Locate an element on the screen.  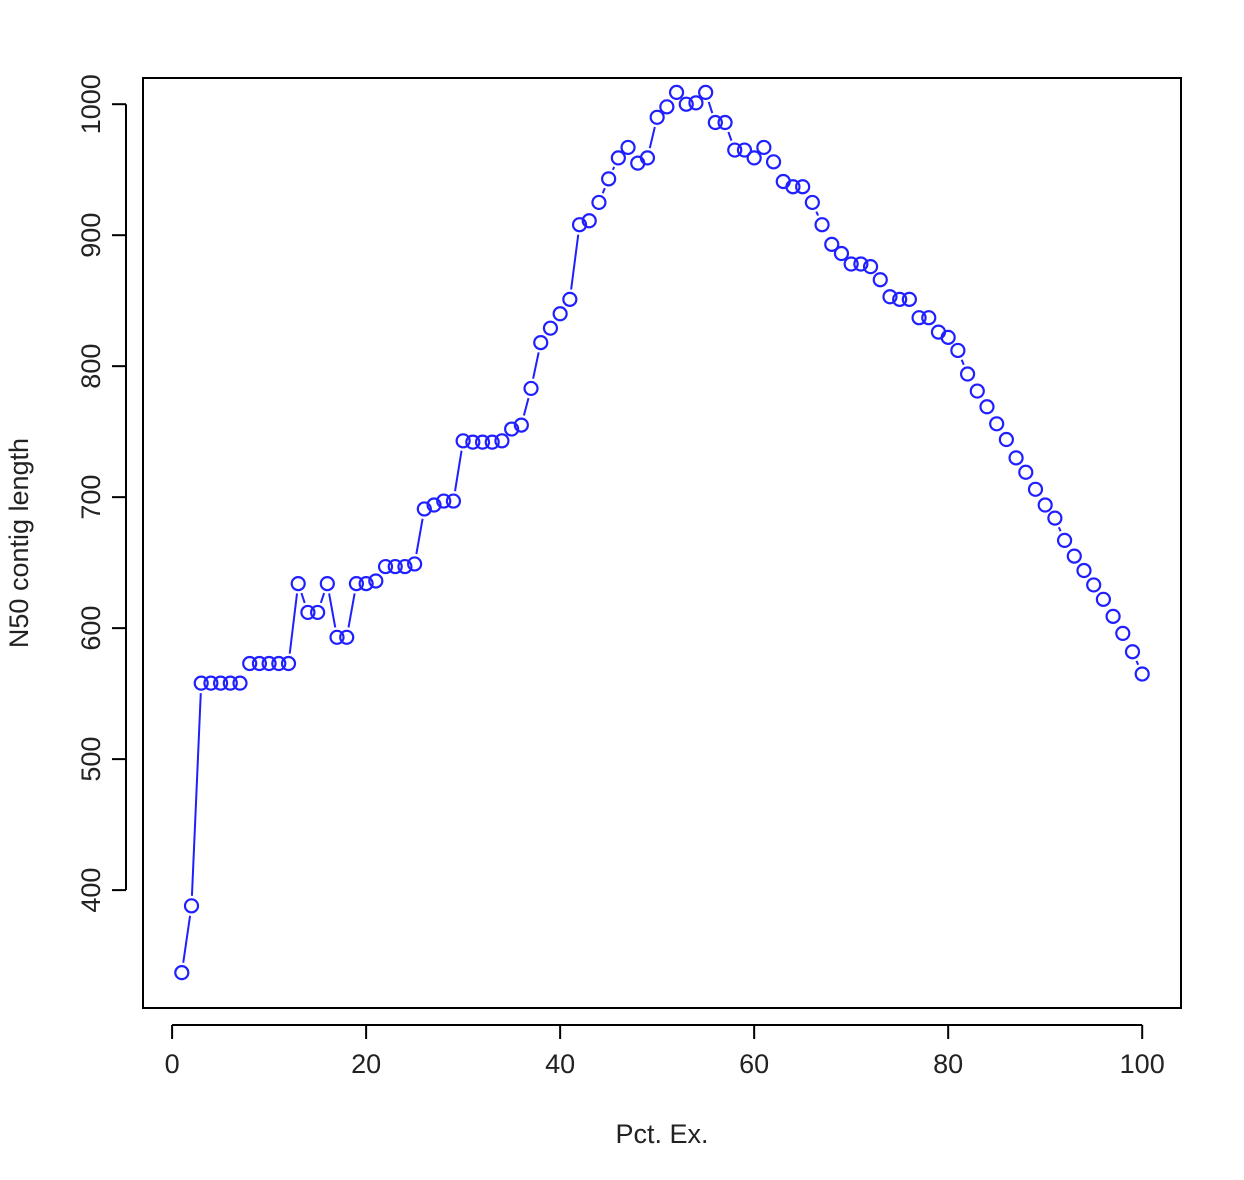
y-tick-label: 600 is located at coordinates (91, 628).